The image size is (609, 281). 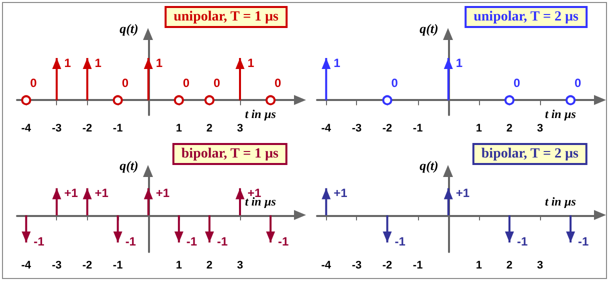 What do you see at coordinates (527, 17) in the screenshot?
I see `chart-title: unipolar, T = 2 µs` at bounding box center [527, 17].